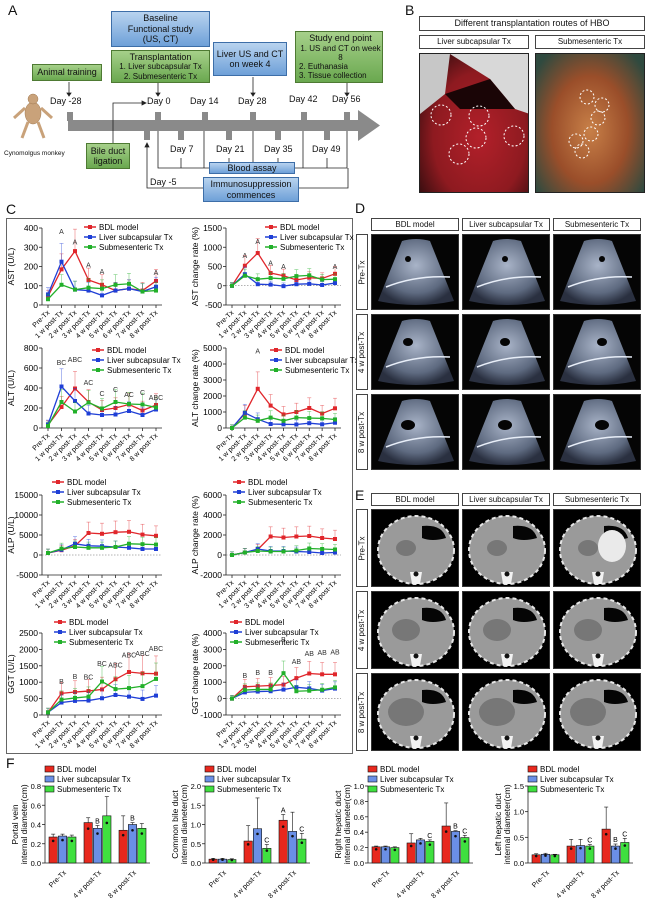  Describe the element at coordinates (230, 149) in the screenshot. I see `day-21: Day 21` at that location.